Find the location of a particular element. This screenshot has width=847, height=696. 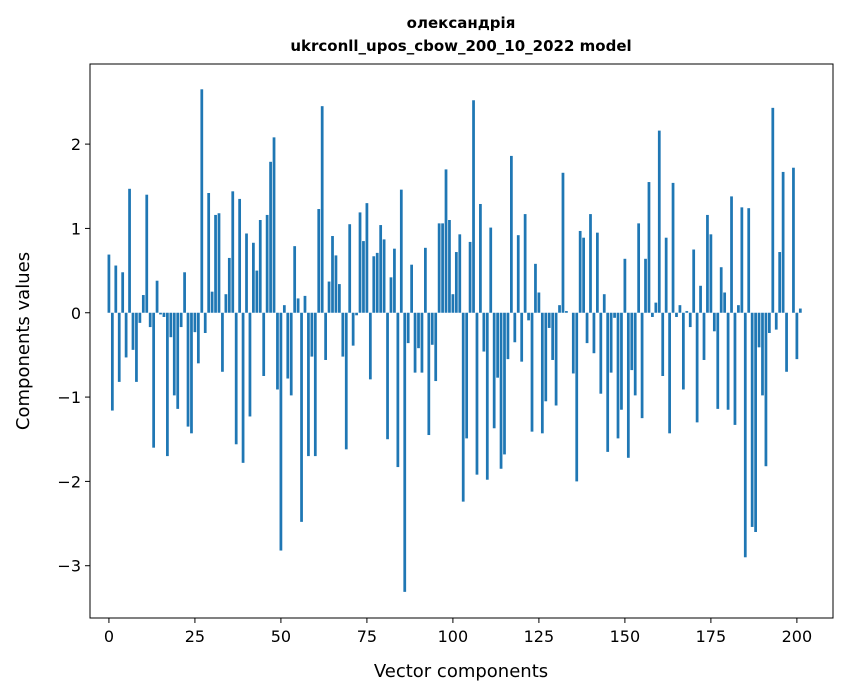

chart-subtitle: ukrconll_upos_cbow_200_10_2022 model is located at coordinates (460, 46).